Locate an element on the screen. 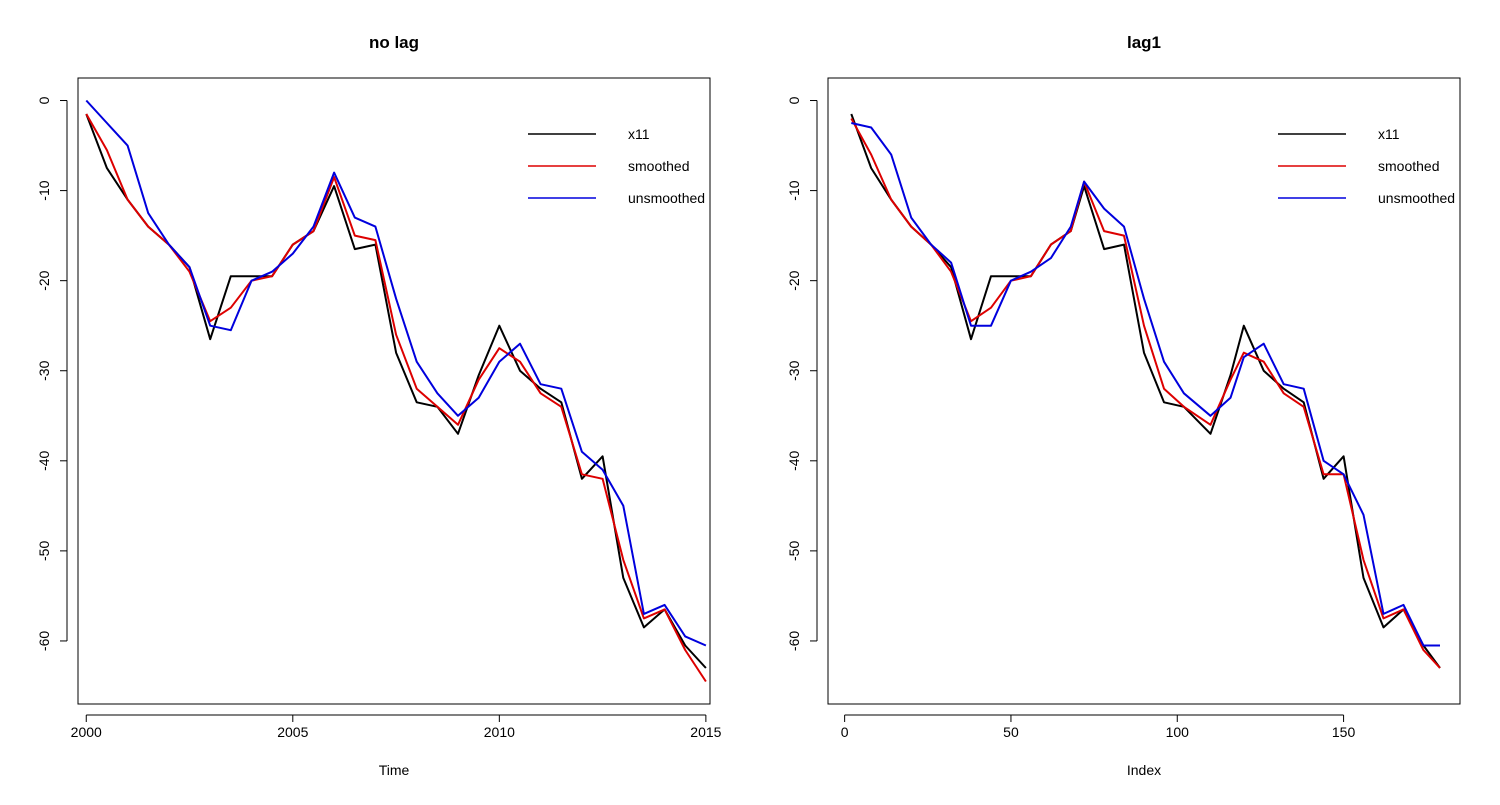 Image resolution: width=1500 pixels, height=805 pixels. x-tick-label: 50 is located at coordinates (1011, 732).